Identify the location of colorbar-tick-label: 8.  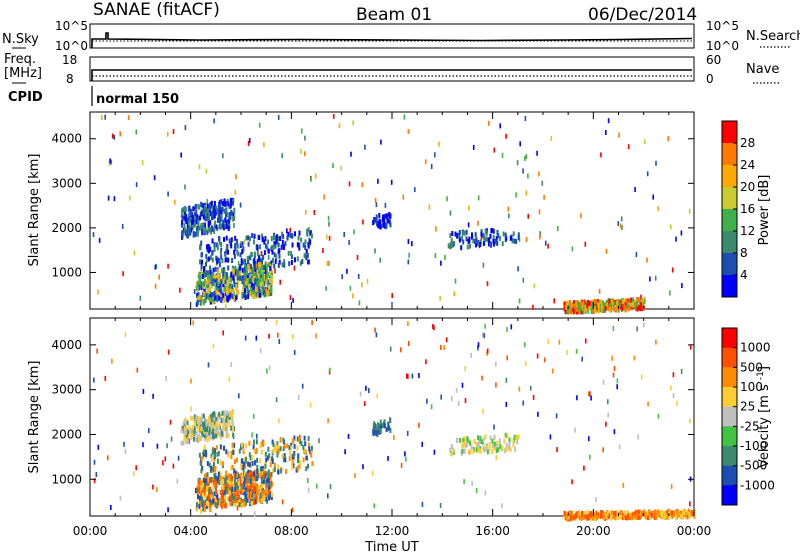
(744, 253).